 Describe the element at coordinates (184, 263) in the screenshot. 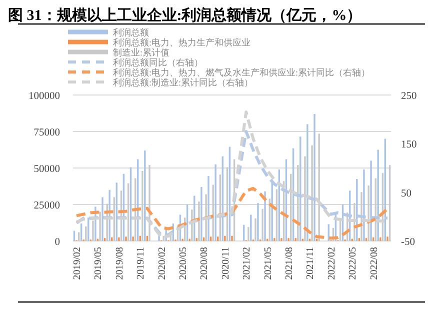

I see `x-tick-label: 2020/05` at that location.